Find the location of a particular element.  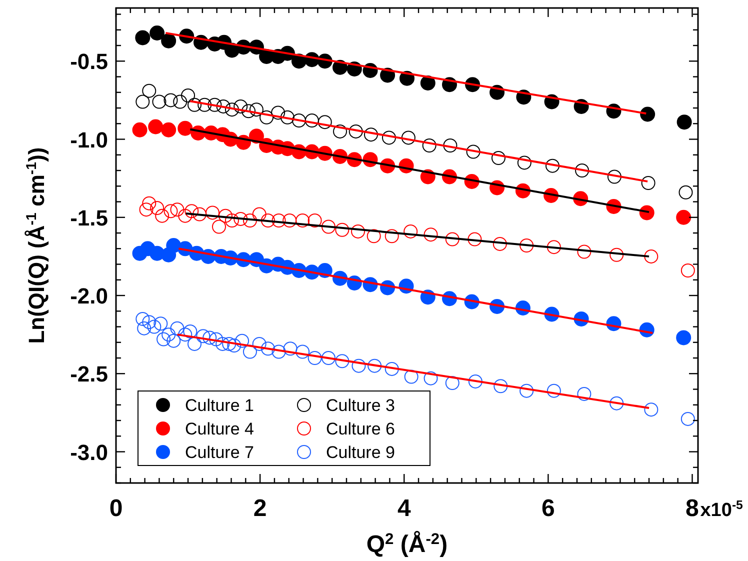

y-tick-label: -1.0 is located at coordinates (89, 139).